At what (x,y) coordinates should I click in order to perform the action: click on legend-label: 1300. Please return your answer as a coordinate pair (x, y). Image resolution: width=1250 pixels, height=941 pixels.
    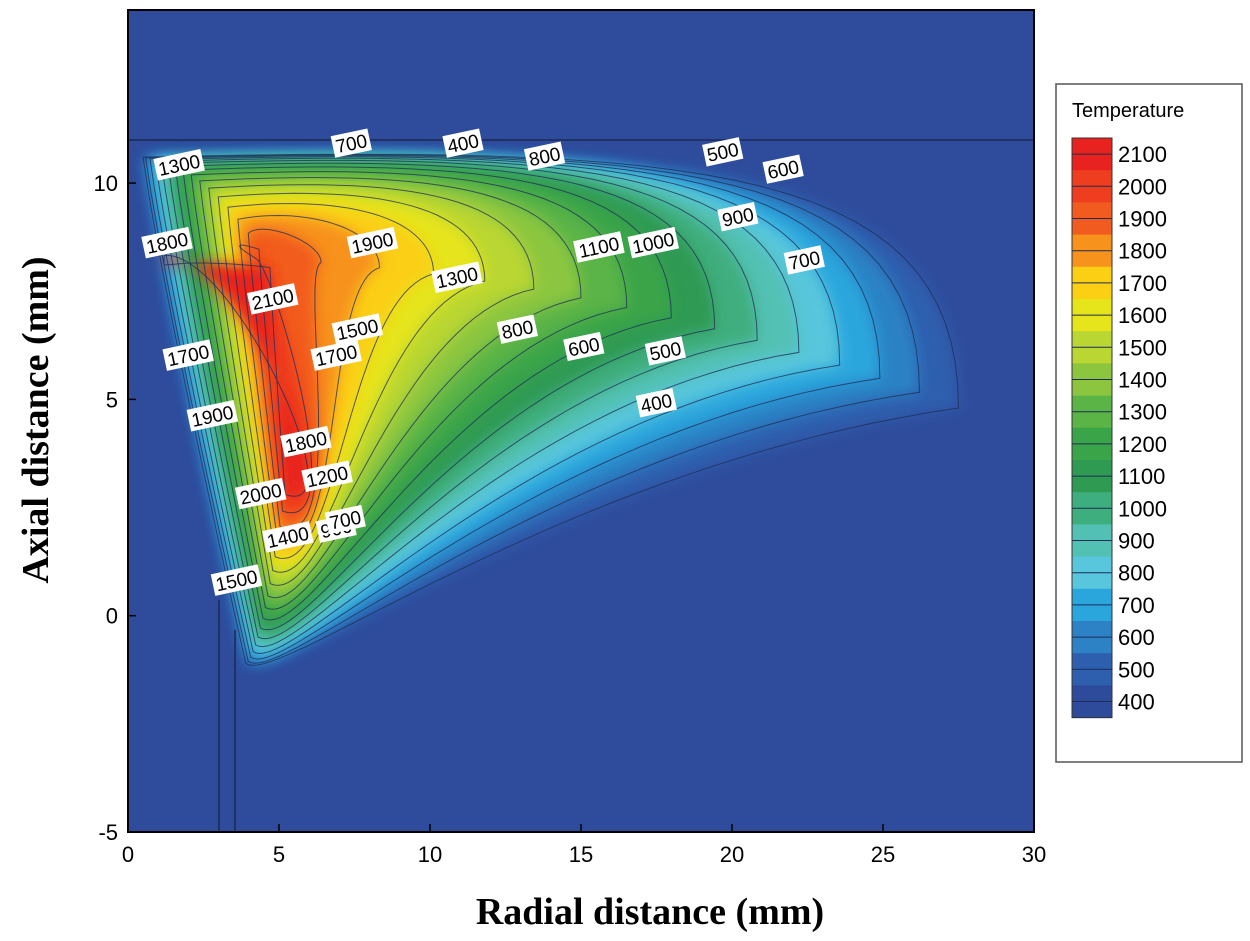
    Looking at the image, I should click on (1142, 412).